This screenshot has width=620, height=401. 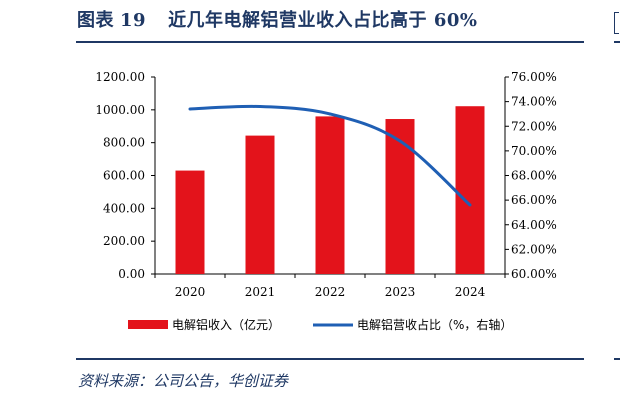 I want to click on source-note: 资料来源：公司公告，华创证券, so click(x=183, y=381).